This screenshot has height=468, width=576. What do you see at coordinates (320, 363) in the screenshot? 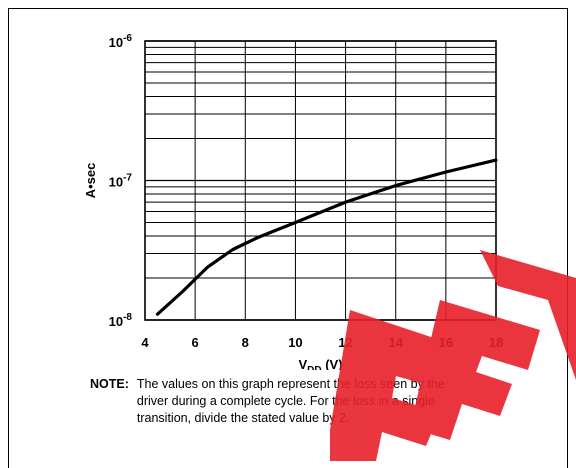
I see `x-axis-label: VDD (V)` at bounding box center [320, 363].